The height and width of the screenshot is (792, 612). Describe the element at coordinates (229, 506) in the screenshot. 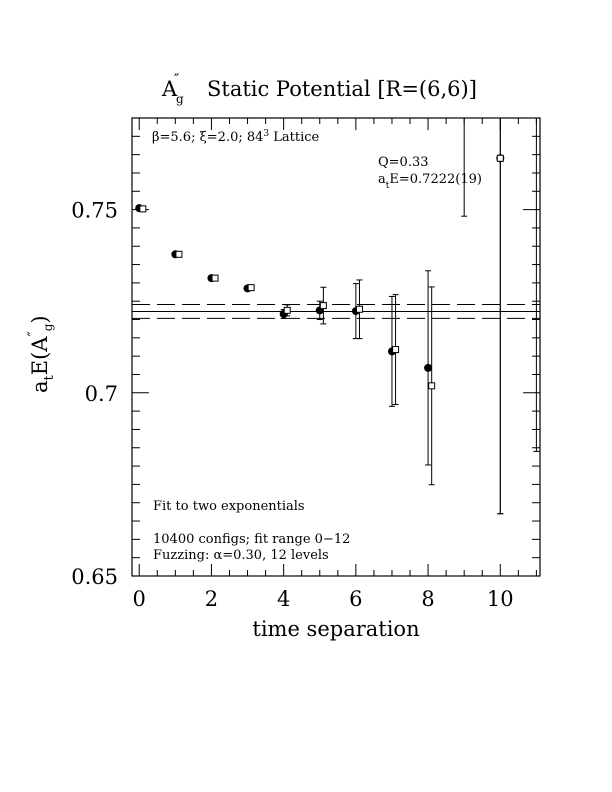

I see `annotation-fit-type: Fit to two exponentials` at that location.